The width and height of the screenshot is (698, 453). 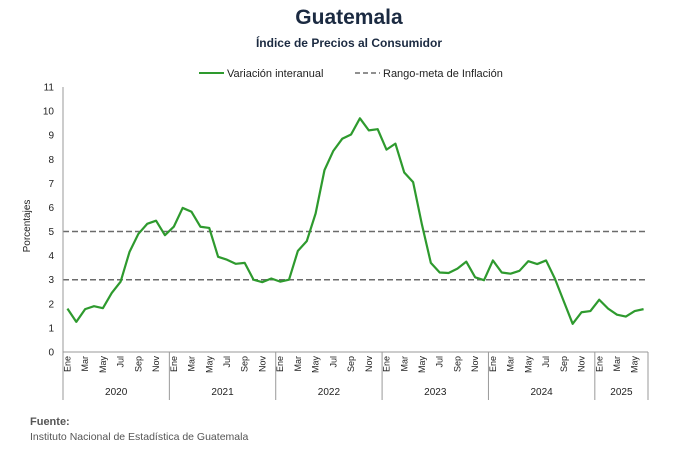 What do you see at coordinates (355, 255) in the screenshot?
I see `reference-lines` at bounding box center [355, 255].